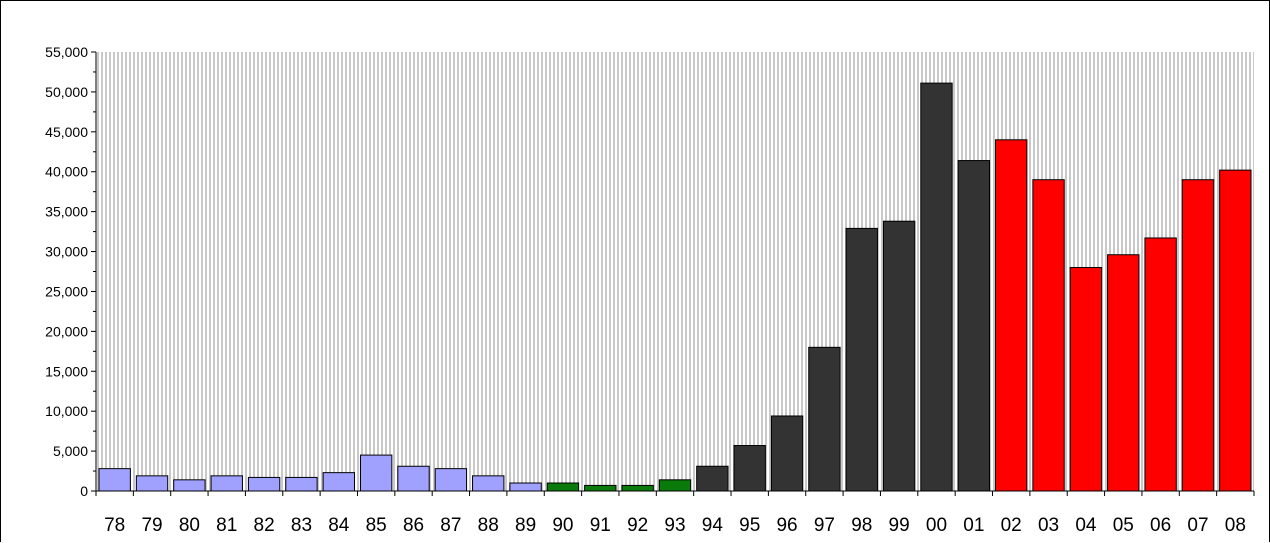  I want to click on y-tick-label: 45,000, so click(66, 132).